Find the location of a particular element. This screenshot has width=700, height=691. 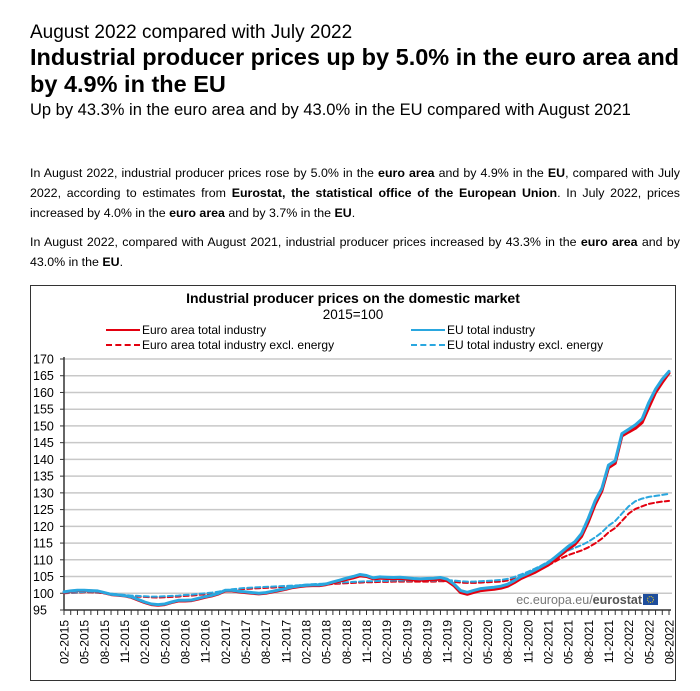

eu-flag-icon is located at coordinates (650, 599).